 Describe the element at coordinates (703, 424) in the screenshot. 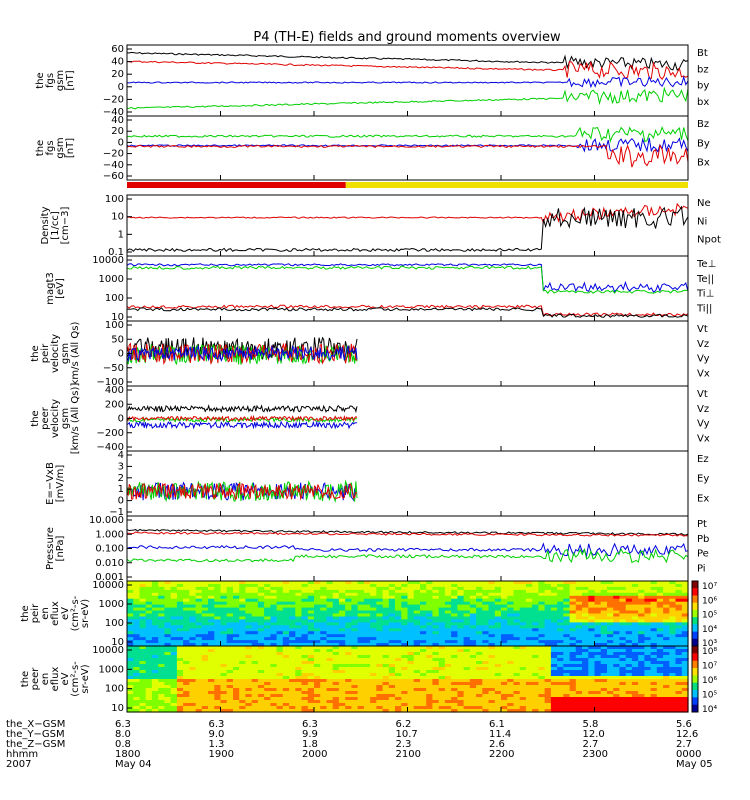

I see `legend-Vy: Vy` at that location.